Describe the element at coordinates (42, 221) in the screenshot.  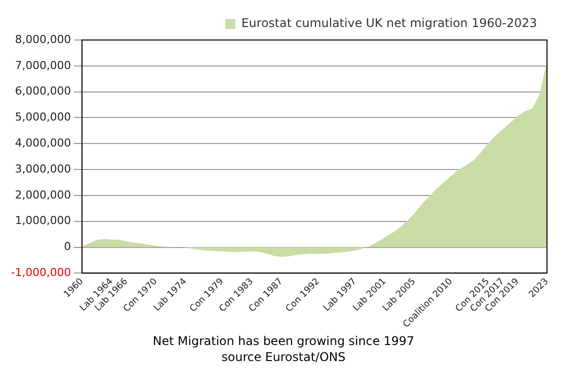
I see `y-tick-label: 1,000,000` at that location.